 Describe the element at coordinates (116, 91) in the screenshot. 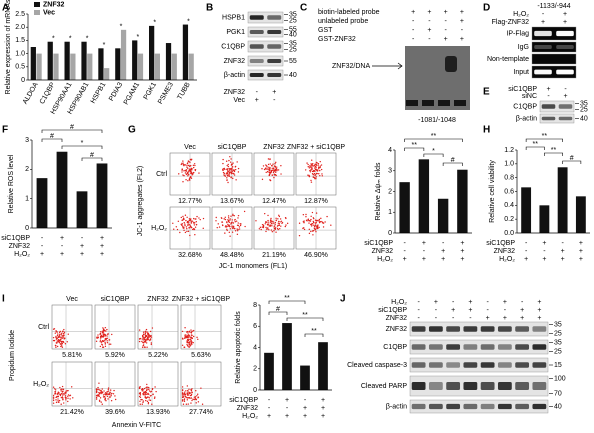

I see `x-tick-label: PDIA3` at that location.